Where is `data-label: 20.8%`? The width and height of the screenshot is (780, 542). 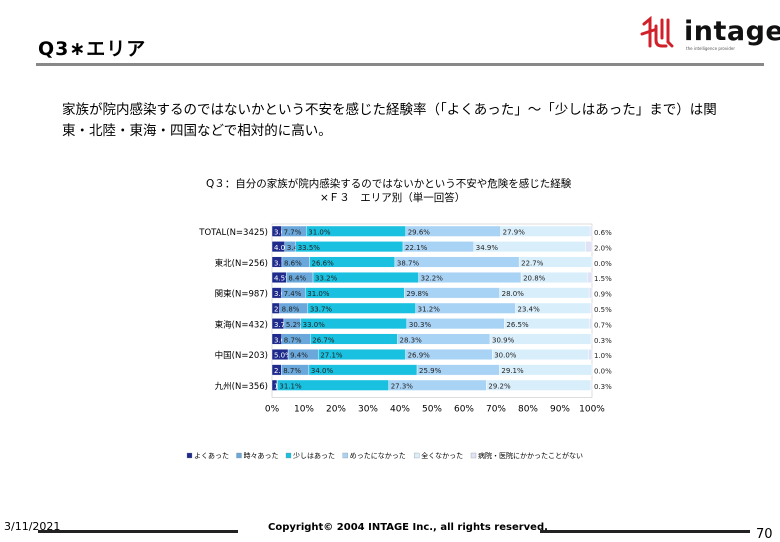
data-label: 20.8% is located at coordinates (534, 279).